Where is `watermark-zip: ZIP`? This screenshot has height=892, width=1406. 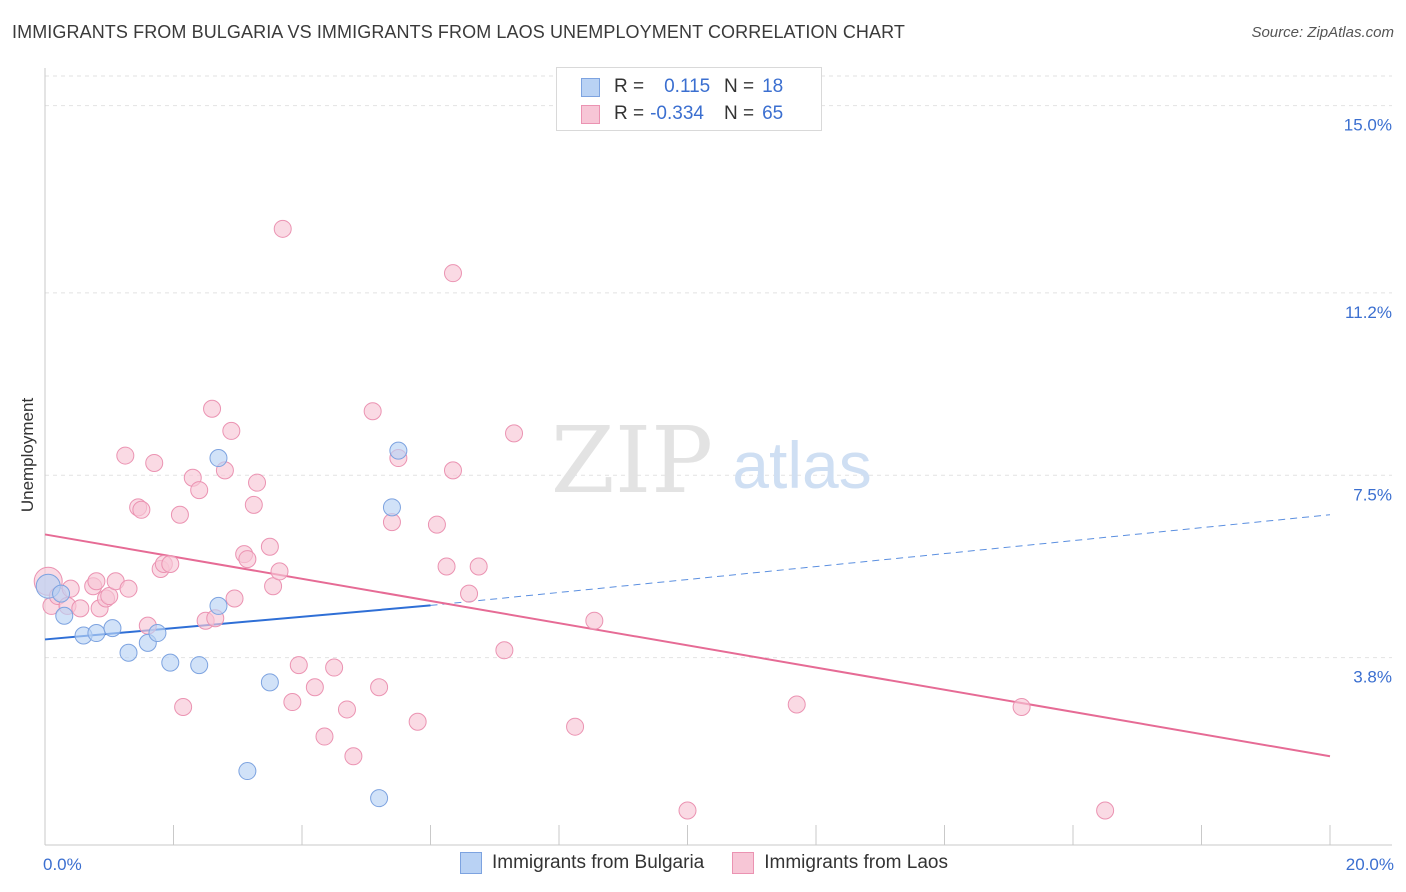
watermark-zip: ZIP is located at coordinates (632, 460).